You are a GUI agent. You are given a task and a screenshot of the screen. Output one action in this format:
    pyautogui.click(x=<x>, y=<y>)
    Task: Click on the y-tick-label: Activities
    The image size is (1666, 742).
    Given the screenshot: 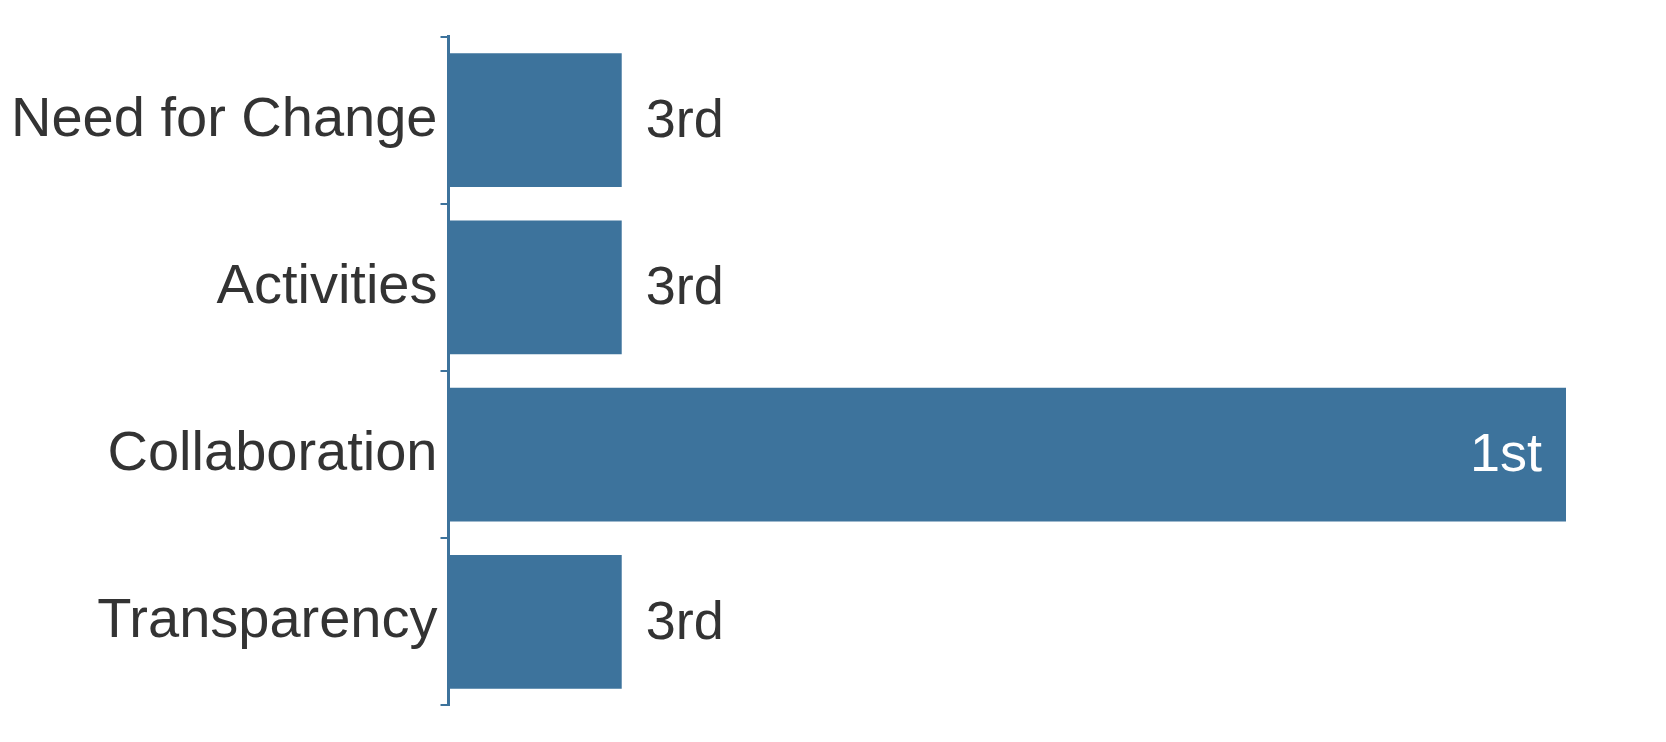 What is the action you would take?
    pyautogui.click(x=327, y=283)
    